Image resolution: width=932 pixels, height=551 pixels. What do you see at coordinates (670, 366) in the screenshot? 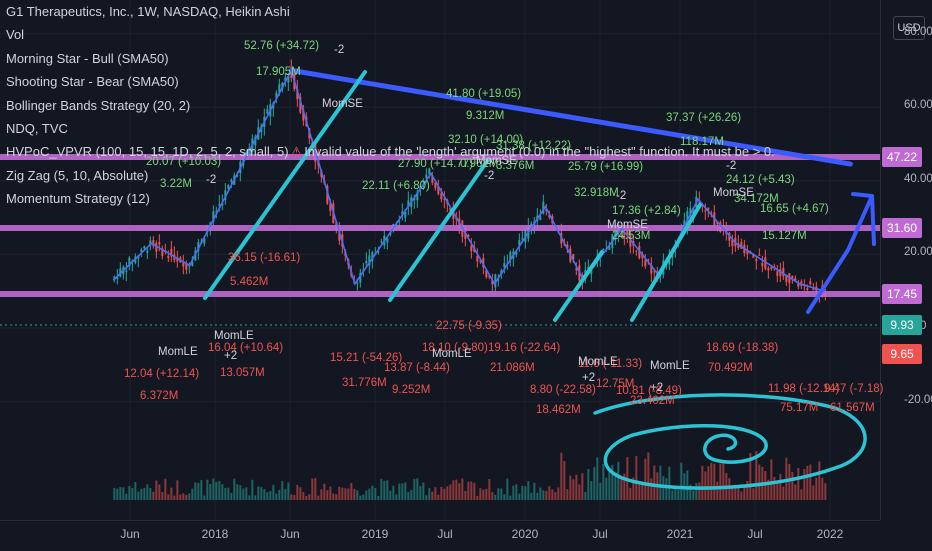
I see `annotation-white: MomLE` at bounding box center [670, 366].